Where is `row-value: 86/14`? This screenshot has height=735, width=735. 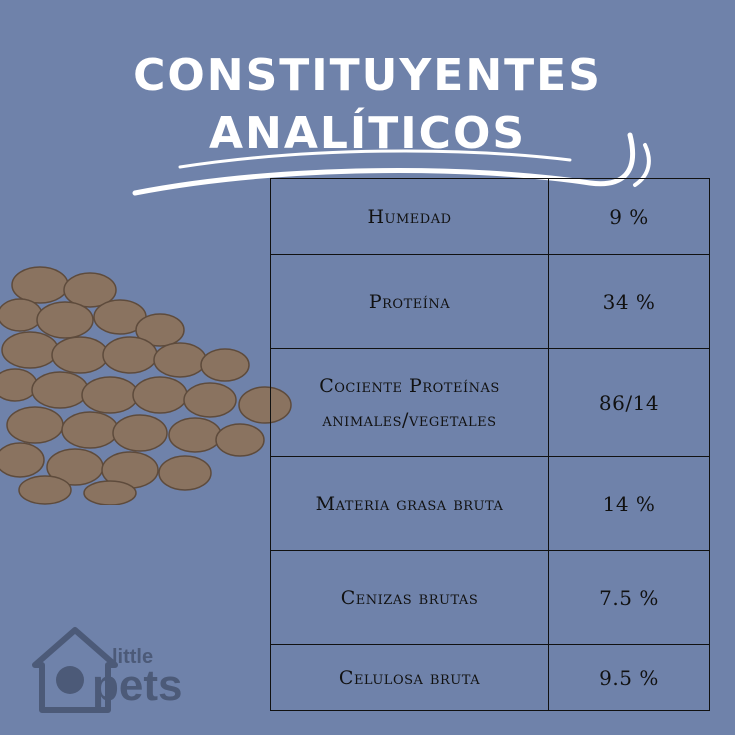 row-value: 86/14 is located at coordinates (629, 402).